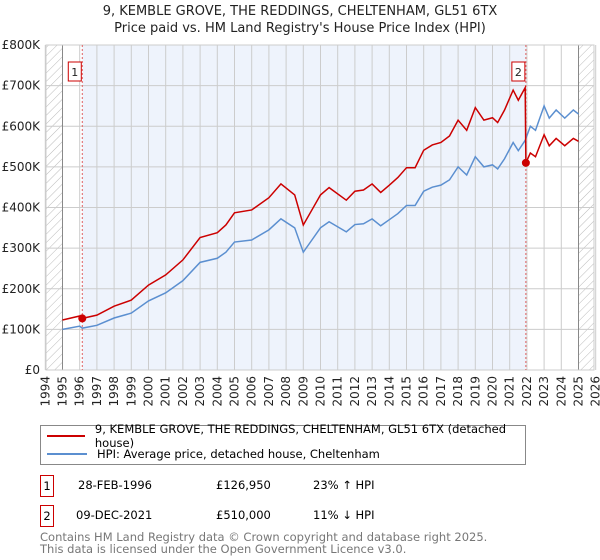  Describe the element at coordinates (544, 391) in the screenshot. I see `x-tick-label: 2023` at that location.